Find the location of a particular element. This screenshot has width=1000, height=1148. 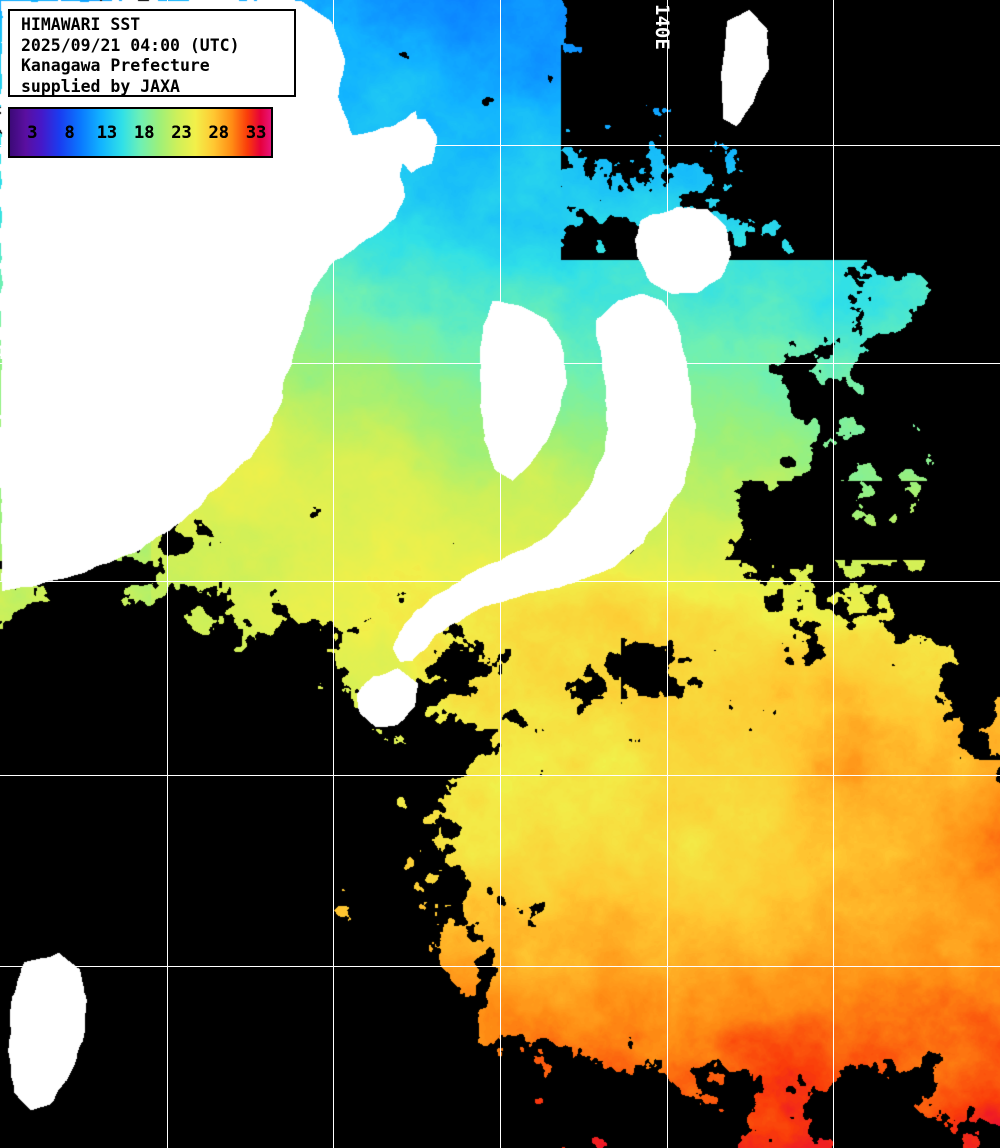

colorbar-tick-3: 3 is located at coordinates (32, 132).